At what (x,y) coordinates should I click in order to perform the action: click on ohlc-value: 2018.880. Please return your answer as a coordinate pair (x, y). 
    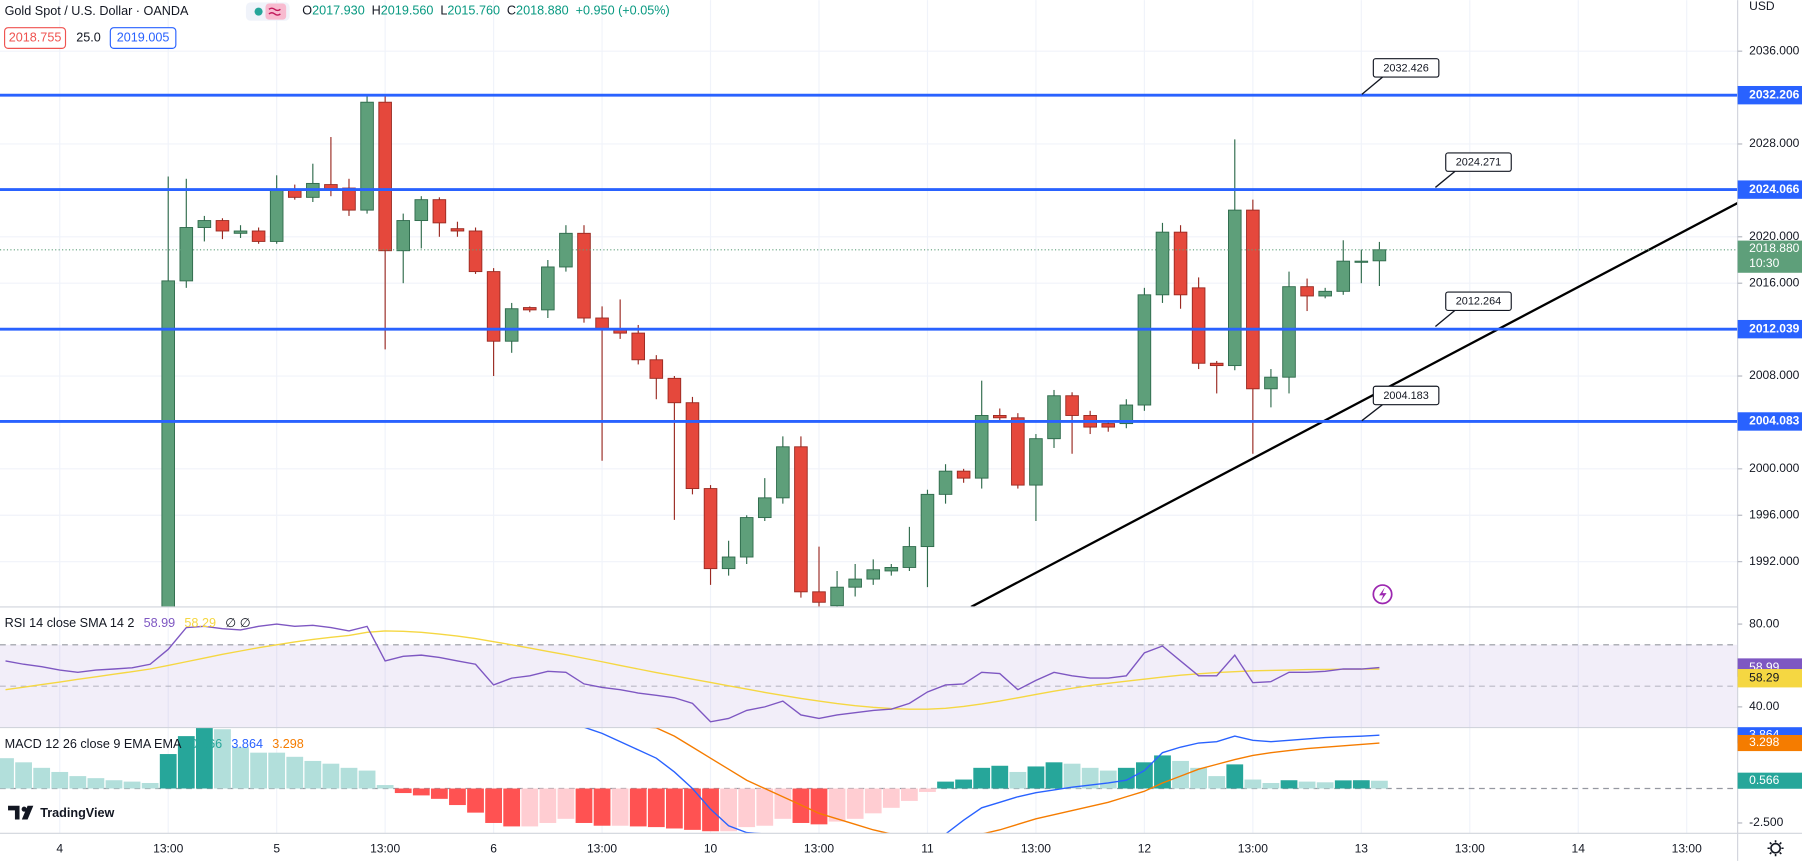
    Looking at the image, I should click on (542, 11).